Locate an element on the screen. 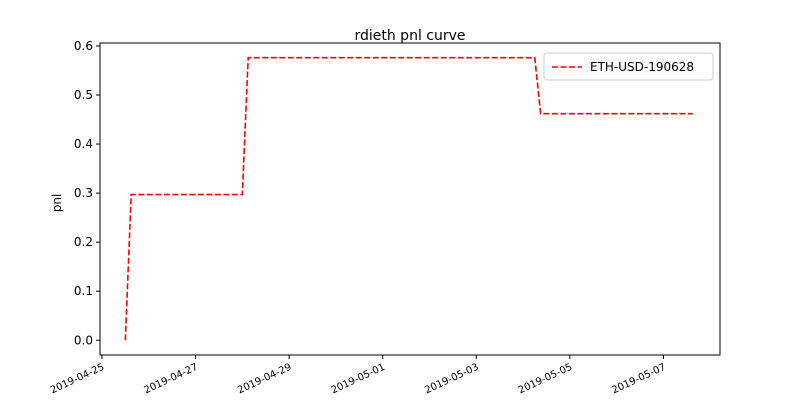  y-tick-label: 0.3 is located at coordinates (83, 193).